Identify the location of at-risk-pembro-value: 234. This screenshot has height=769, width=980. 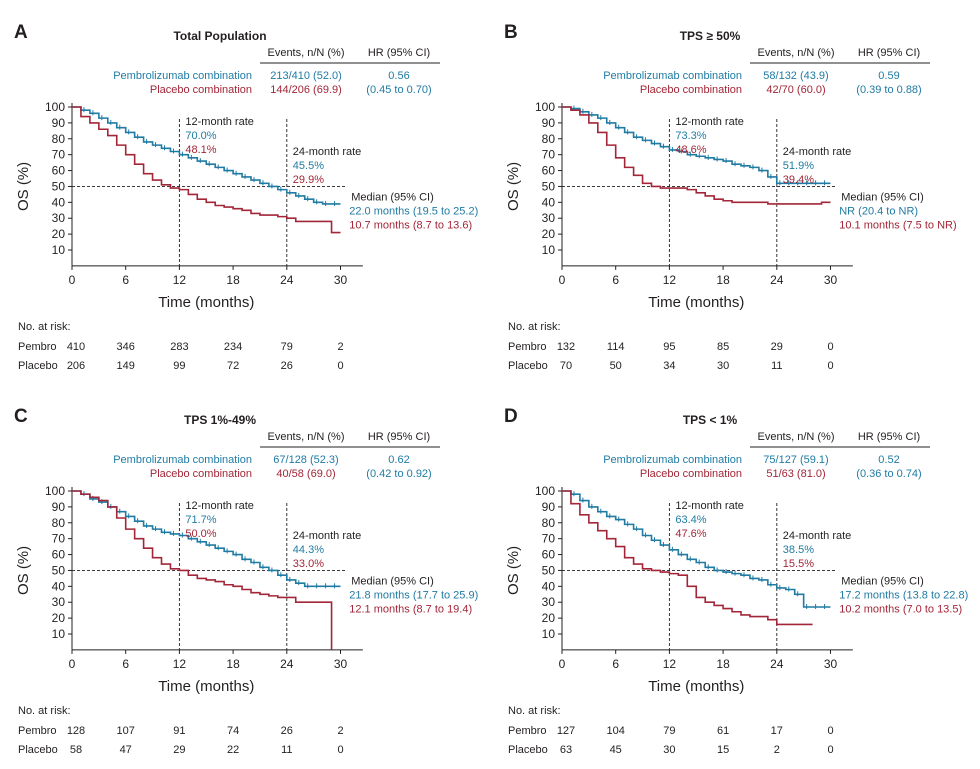
(233, 347).